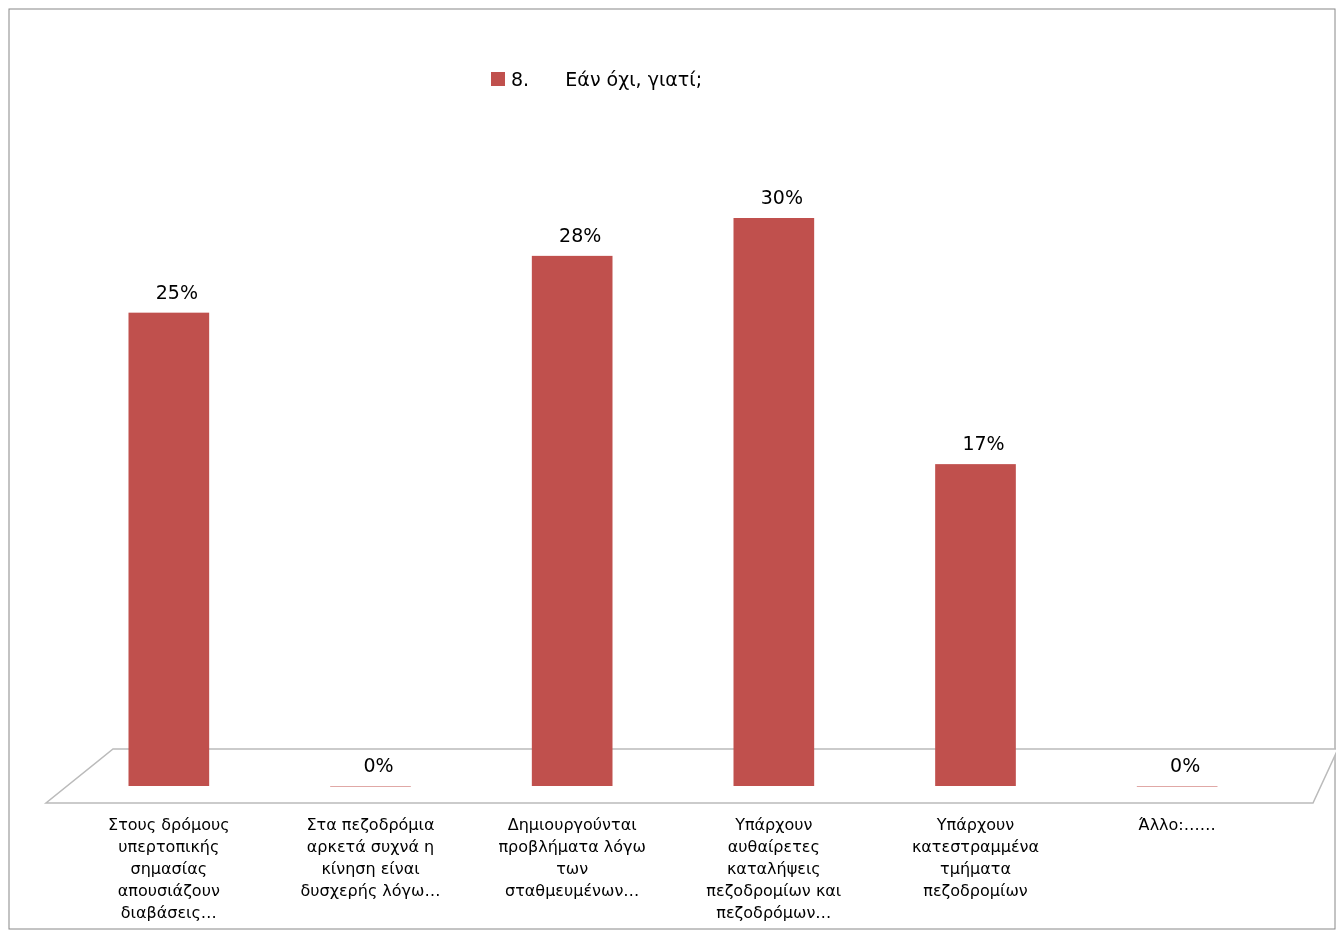  Describe the element at coordinates (975, 857) in the screenshot. I see `x-tick-label: Υπάρχουν κατεστραμμένα τμήματα πεζοδρομίων` at that location.